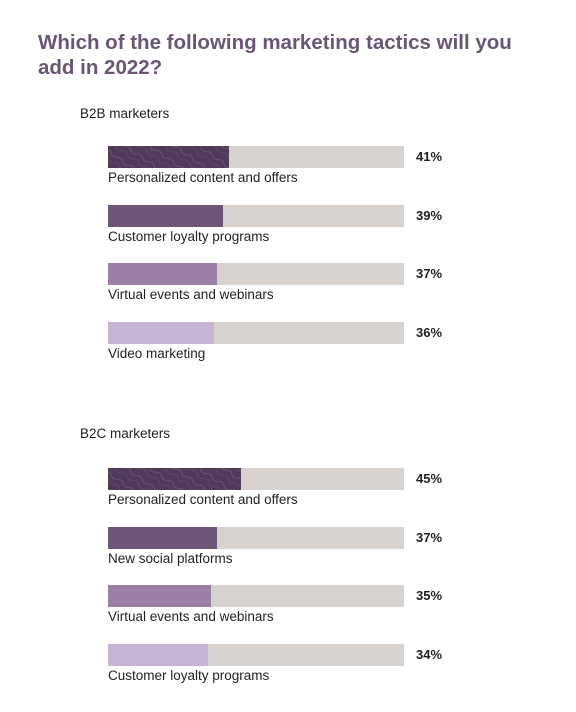 Image resolution: width=576 pixels, height=712 pixels. What do you see at coordinates (157, 353) in the screenshot?
I see `category-label: Video marketing` at bounding box center [157, 353].